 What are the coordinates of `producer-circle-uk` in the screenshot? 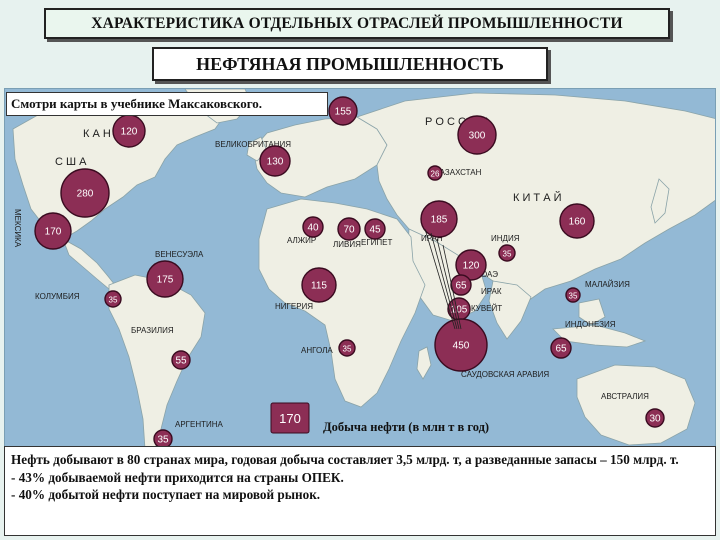 It's located at (275, 161).